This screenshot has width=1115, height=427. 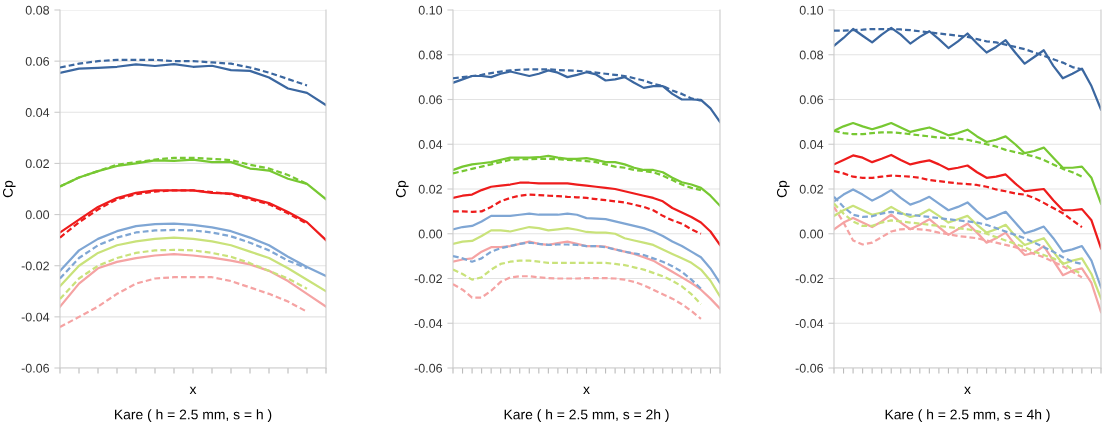 What do you see at coordinates (193, 416) in the screenshot?
I see `text: Kare ( h = 2.5 mm, s = h )` at bounding box center [193, 416].